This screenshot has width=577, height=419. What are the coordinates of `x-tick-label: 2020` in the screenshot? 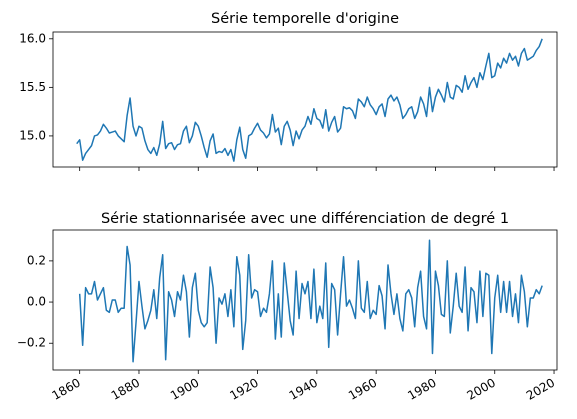 It's located at (540, 389).